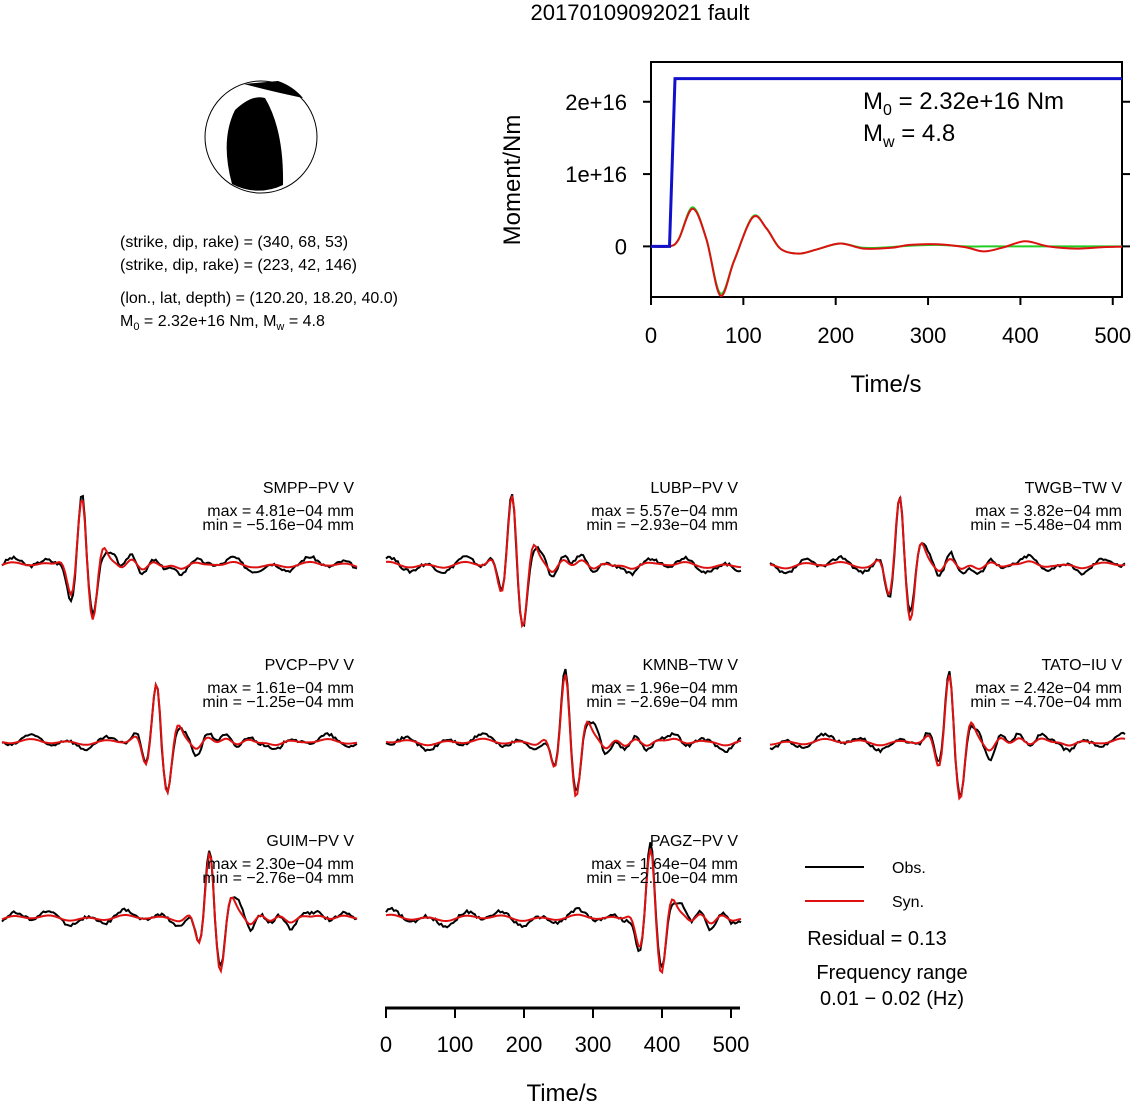 This screenshot has height=1104, width=1137. What do you see at coordinates (561, 1092) in the screenshot?
I see `waveform-x-axis-label: Time/s` at bounding box center [561, 1092].